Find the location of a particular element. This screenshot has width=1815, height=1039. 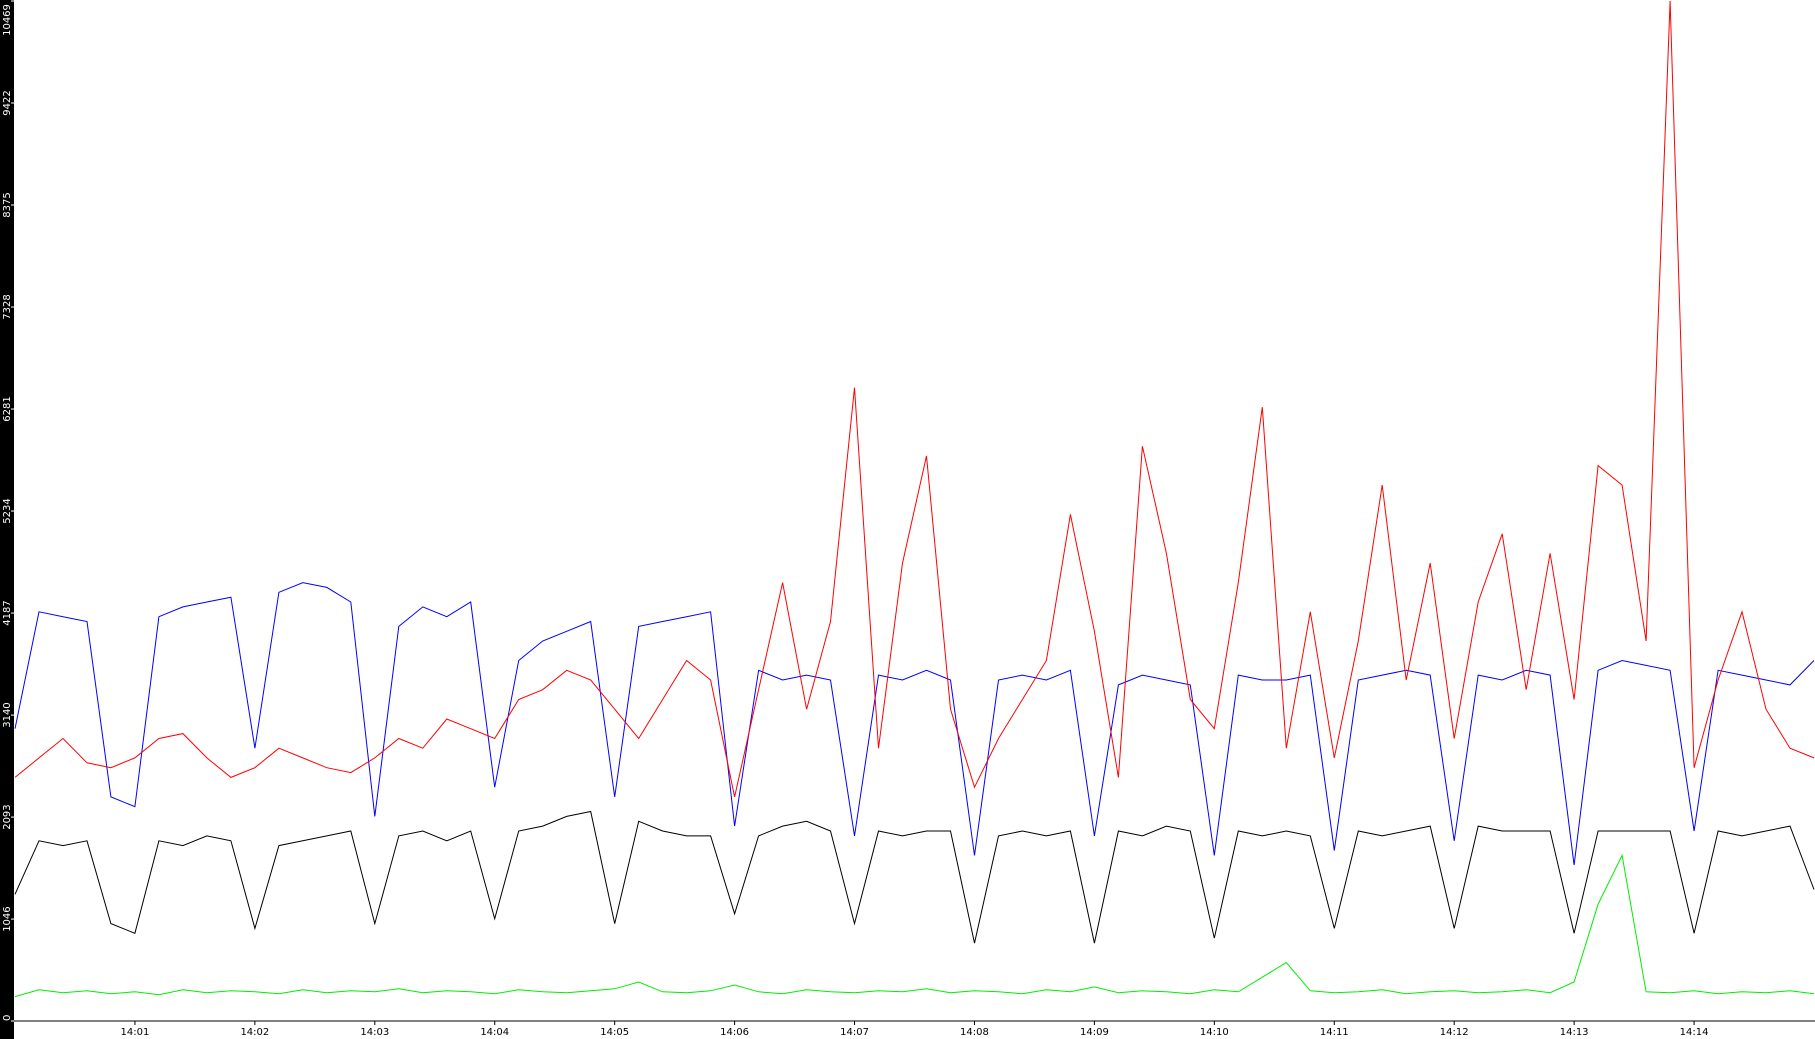

y-tick-label: 1046 is located at coordinates (7, 918).